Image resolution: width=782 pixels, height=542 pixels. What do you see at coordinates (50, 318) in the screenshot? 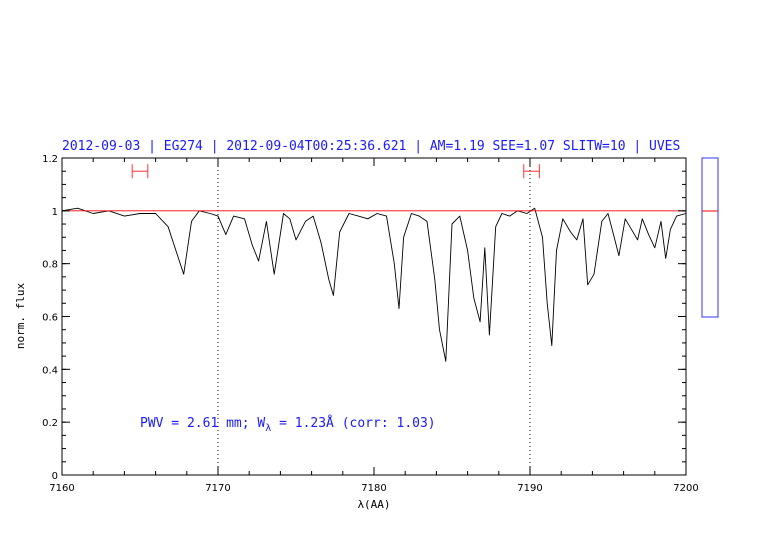
I see `y-tick-label: 0.6` at bounding box center [50, 318].